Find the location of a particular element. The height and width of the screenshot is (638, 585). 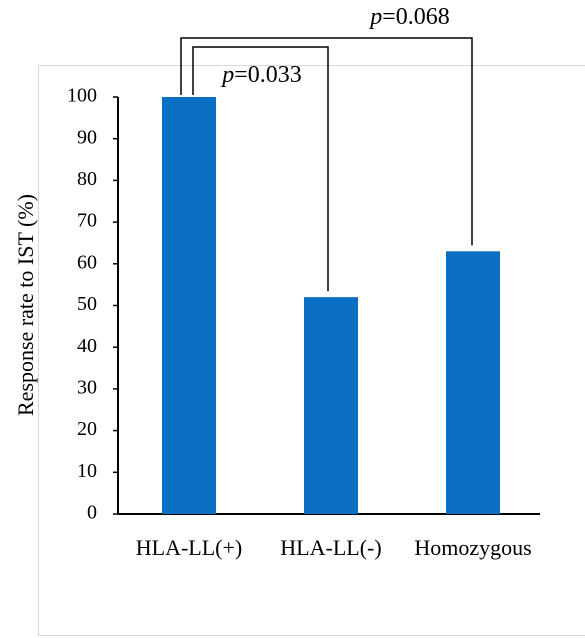

x-tick-label: Homozygous is located at coordinates (472, 547).